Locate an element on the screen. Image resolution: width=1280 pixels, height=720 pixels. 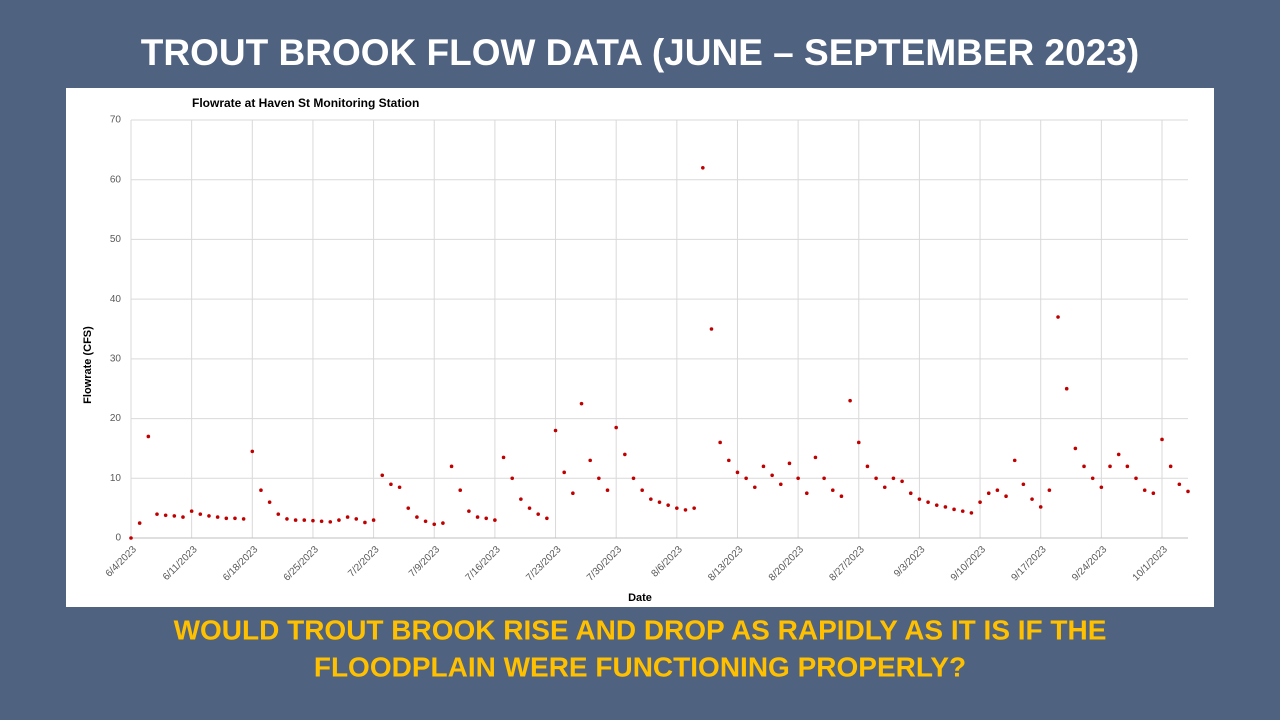
x-axis-label: Date is located at coordinates (640, 598).